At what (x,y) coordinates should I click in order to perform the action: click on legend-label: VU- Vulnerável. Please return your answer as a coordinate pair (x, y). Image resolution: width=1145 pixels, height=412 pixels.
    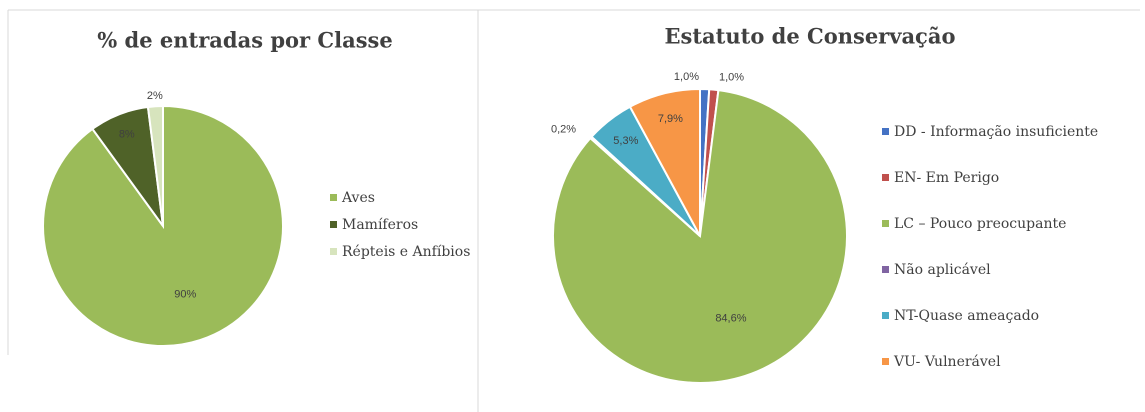
    Looking at the image, I should click on (947, 362).